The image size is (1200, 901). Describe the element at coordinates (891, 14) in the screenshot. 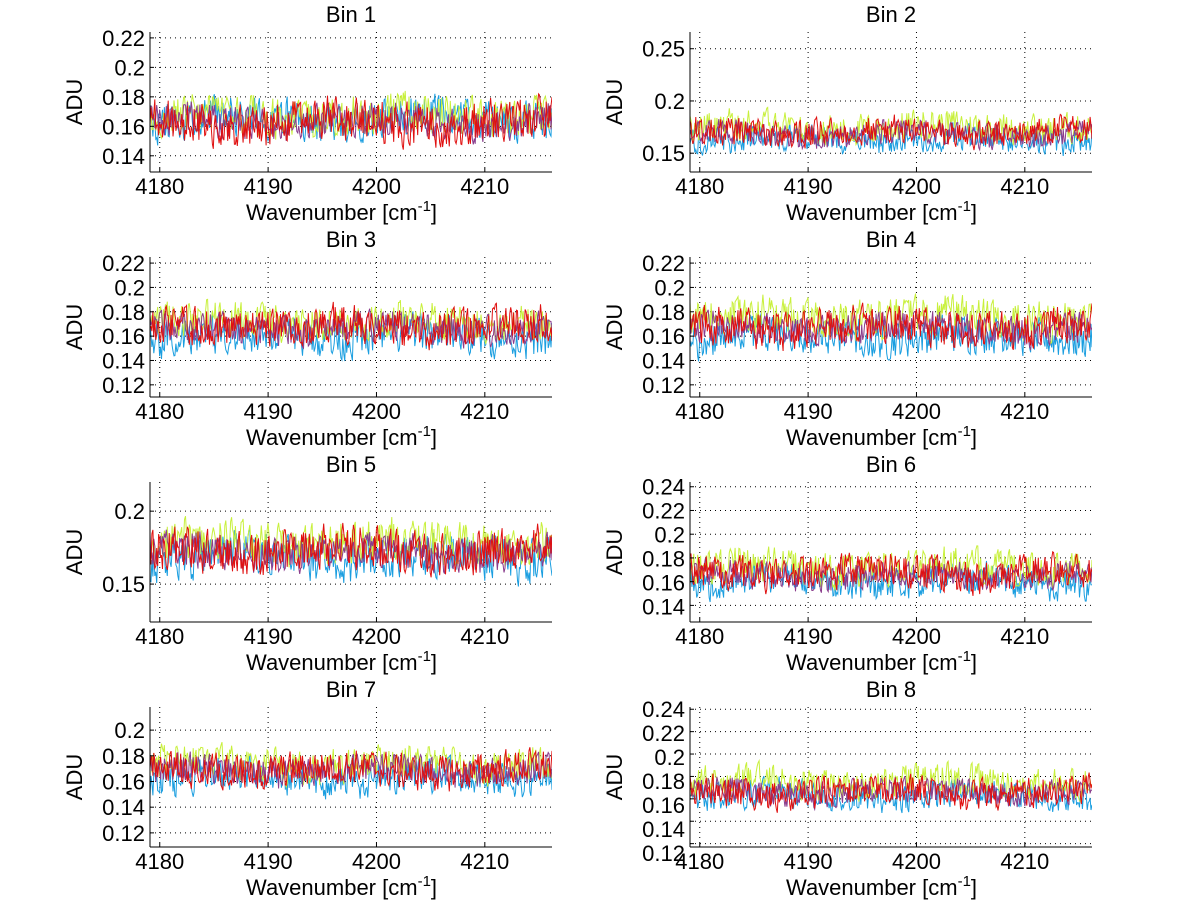

I see `subplot-title: Bin 2` at that location.